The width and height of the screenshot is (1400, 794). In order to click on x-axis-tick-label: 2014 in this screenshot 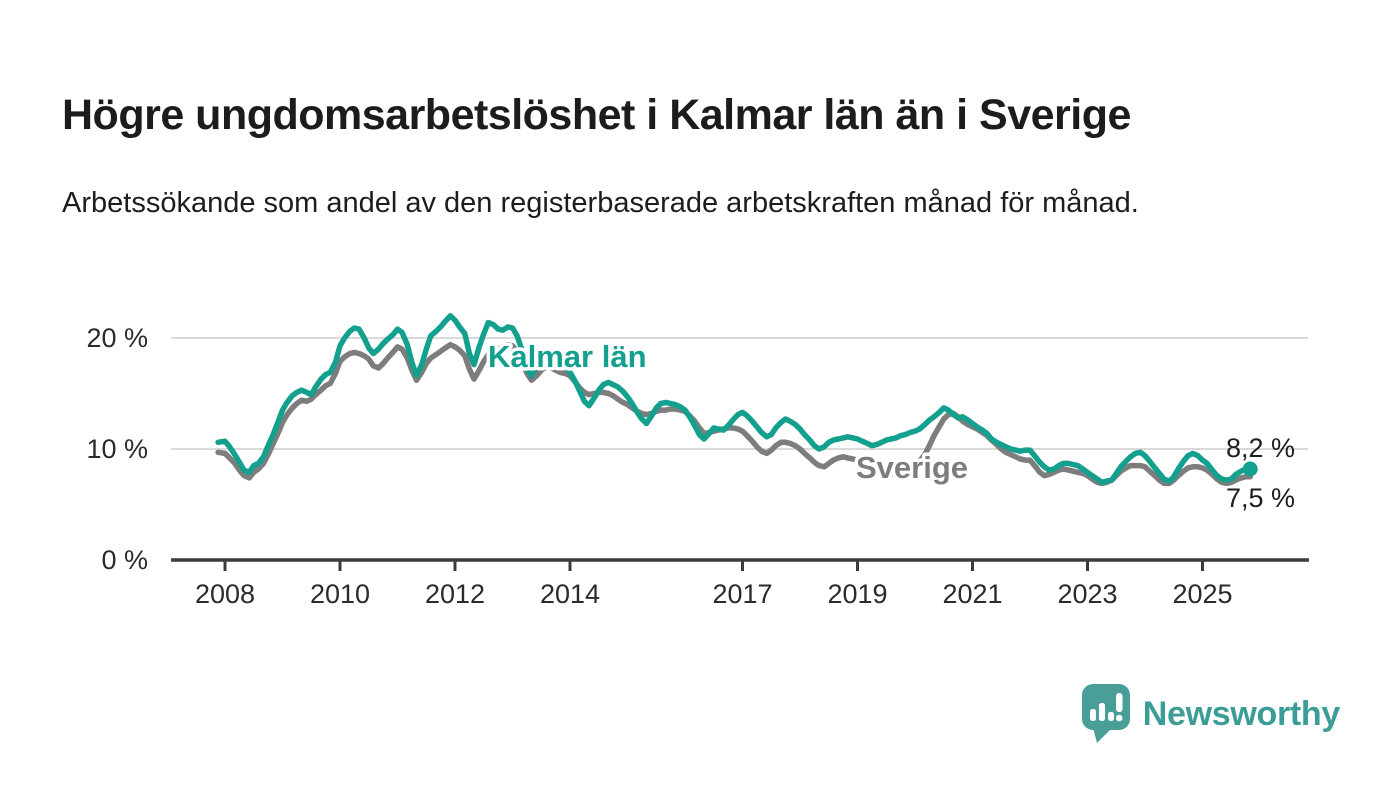, I will do `click(570, 594)`.